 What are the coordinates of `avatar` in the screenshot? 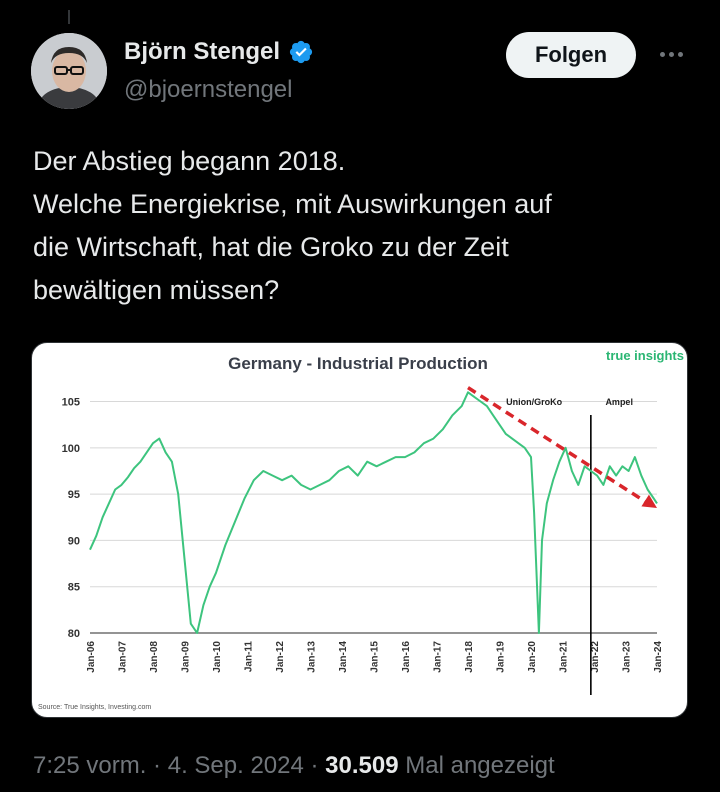 It's located at (69, 71).